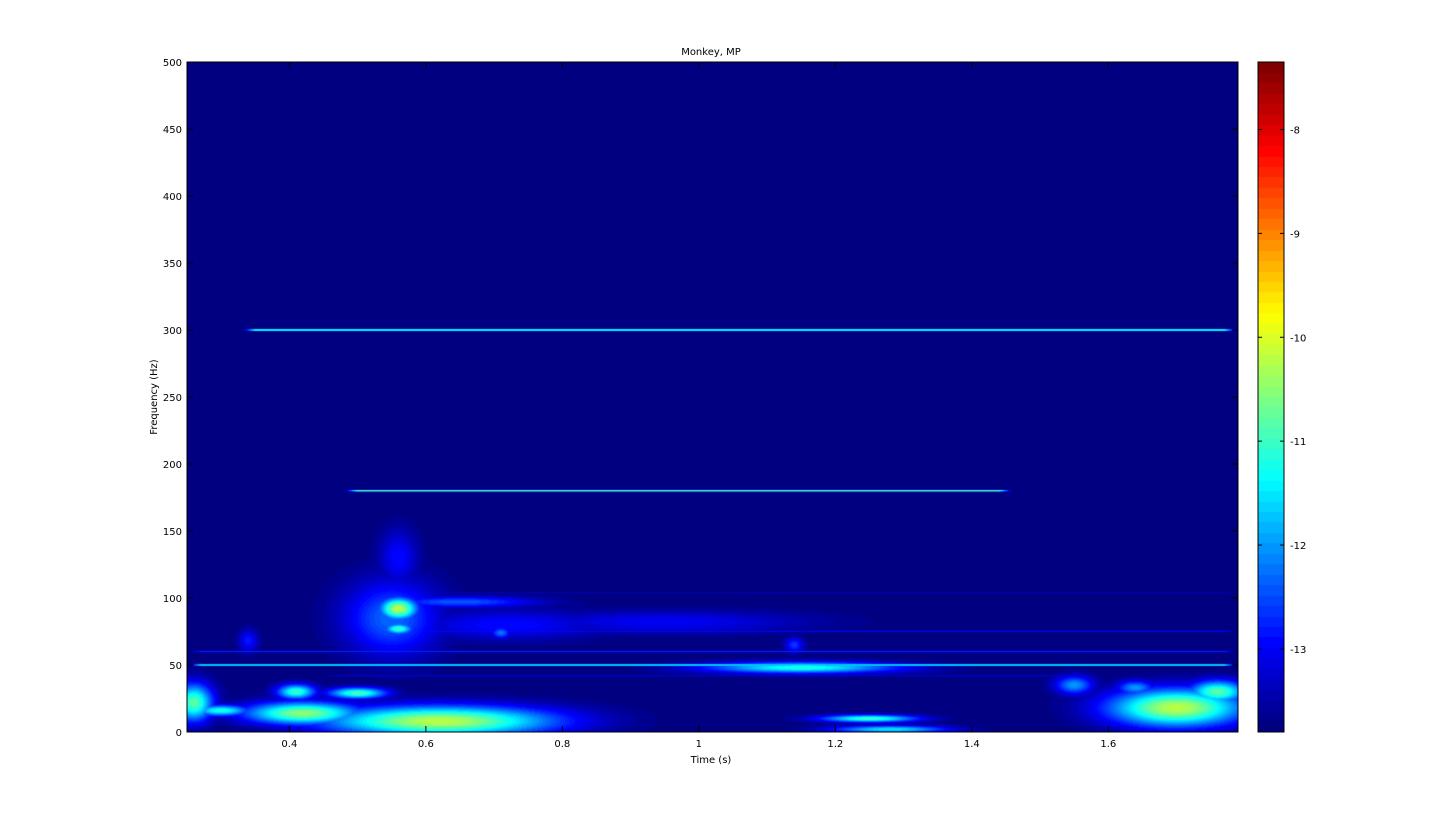 Image resolution: width=1440 pixels, height=821 pixels. I want to click on colorbar-tick-label: -8, so click(1295, 131).